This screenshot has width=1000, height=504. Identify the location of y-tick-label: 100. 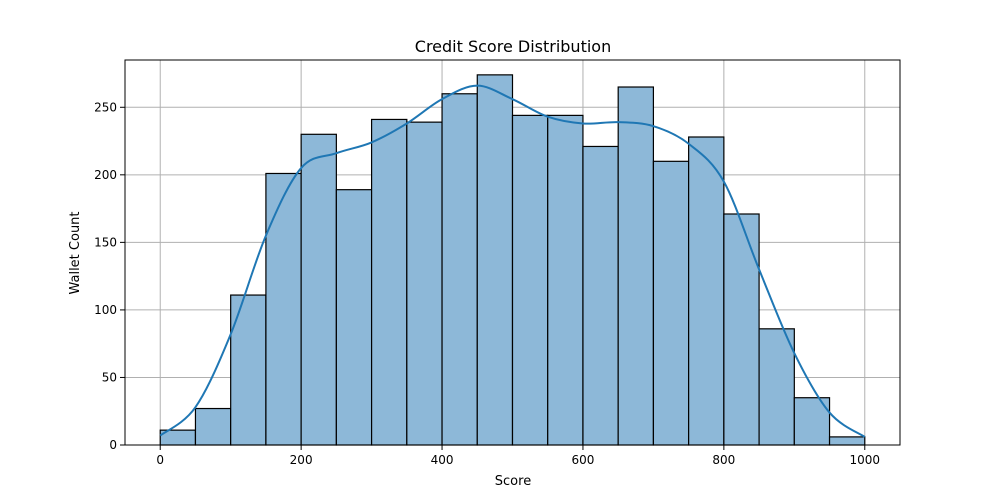
(105, 310).